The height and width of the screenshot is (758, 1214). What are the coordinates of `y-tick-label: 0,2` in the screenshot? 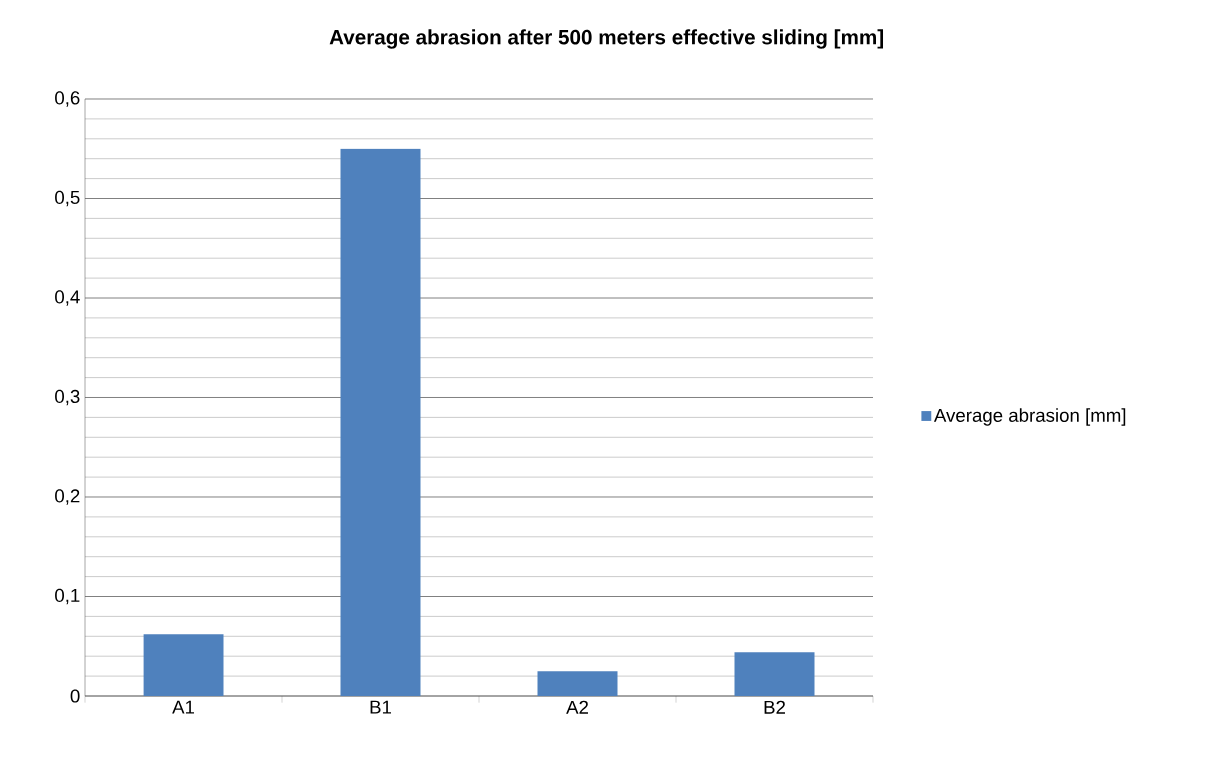 It's located at (67, 497).